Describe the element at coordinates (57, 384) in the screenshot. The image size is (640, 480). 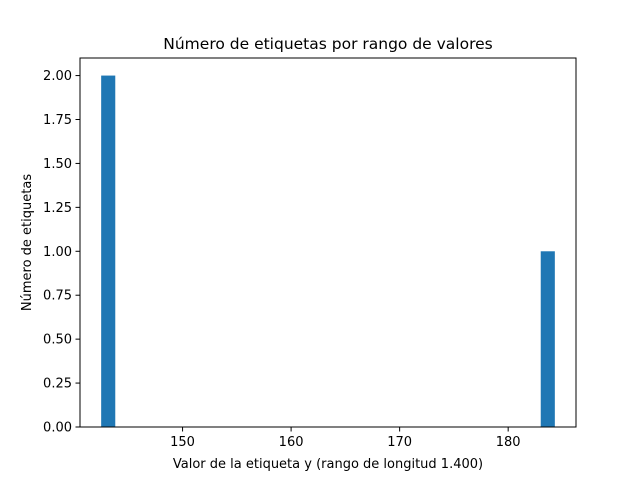
I see `y-tick-label: 0.25` at that location.